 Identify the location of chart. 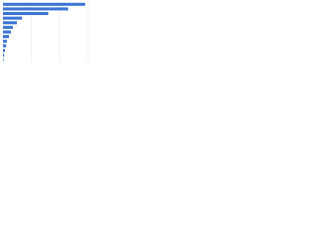
(45, 32).